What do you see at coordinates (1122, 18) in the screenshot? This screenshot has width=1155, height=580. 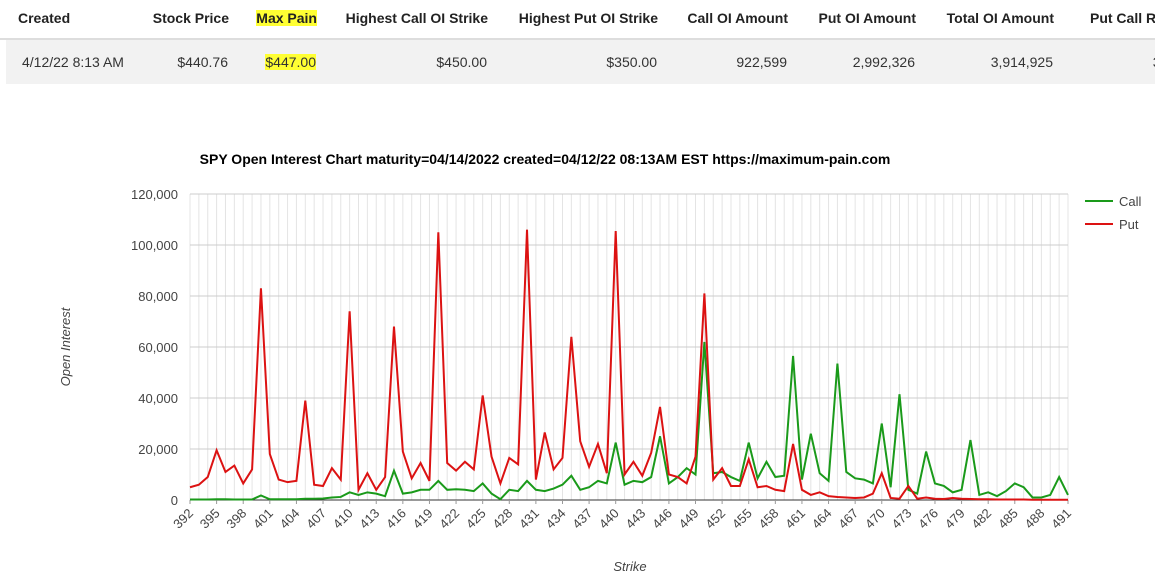 I see `column-header: Put Call Ratio` at bounding box center [1122, 18].